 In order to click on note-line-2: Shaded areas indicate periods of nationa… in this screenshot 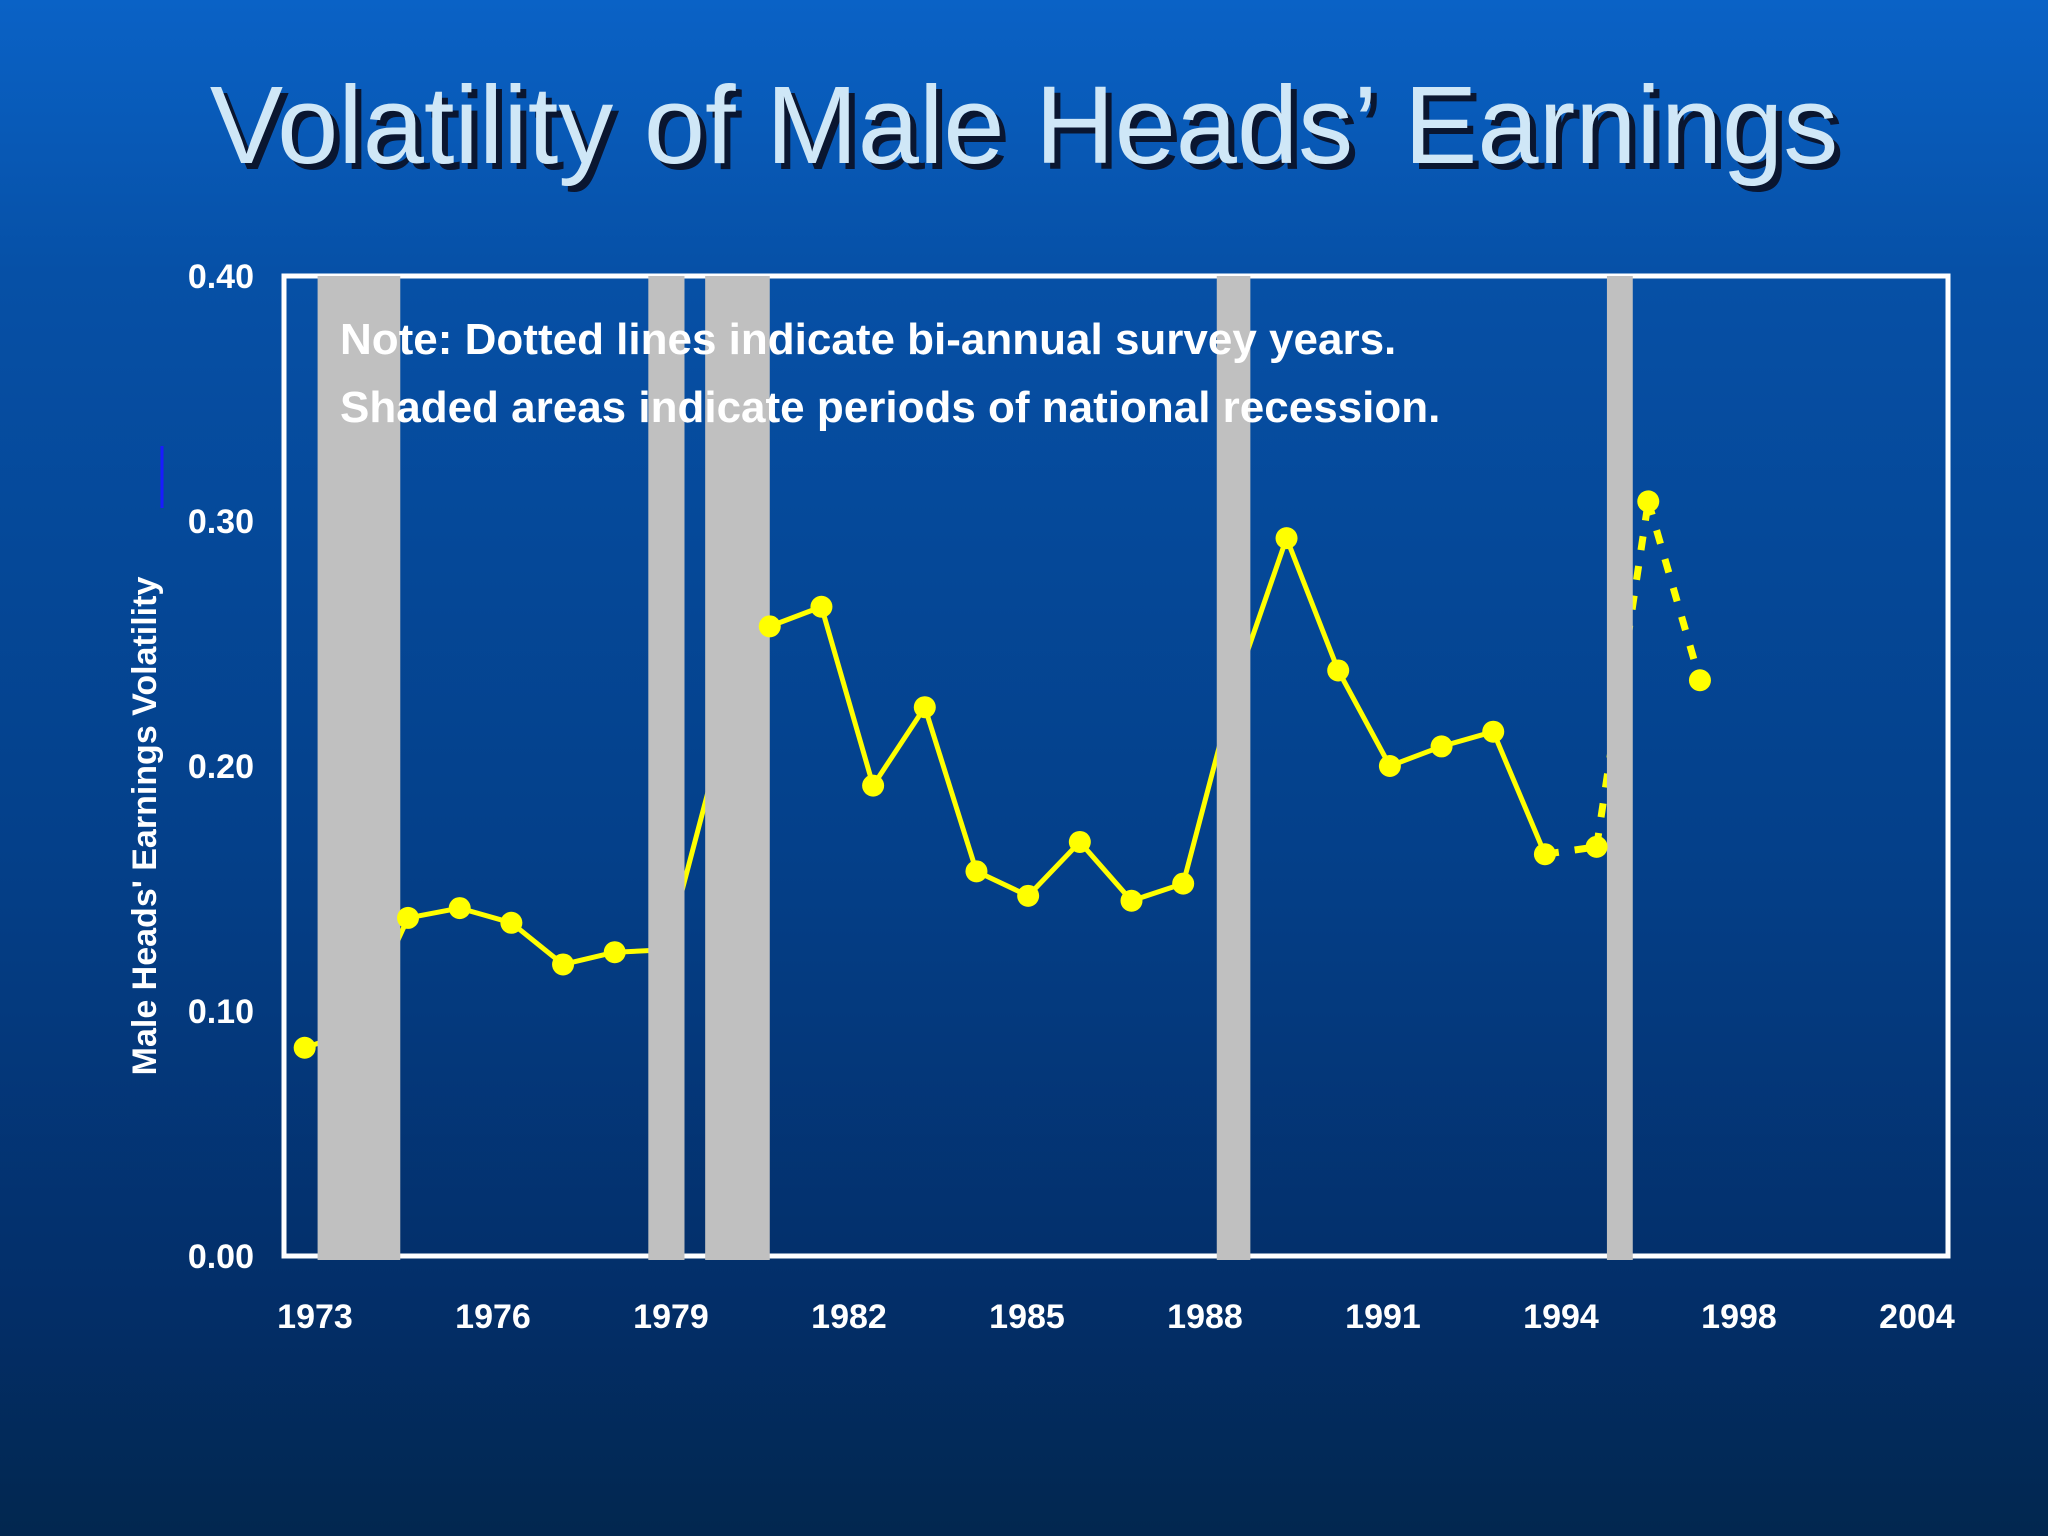, I will do `click(890, 407)`.